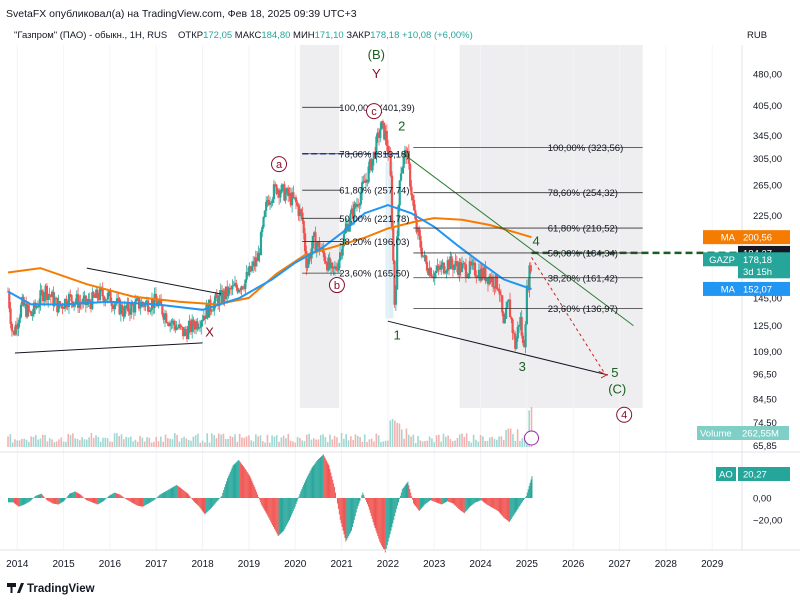  What do you see at coordinates (757, 260) in the screenshot?
I see `price-tag-value: 178,18` at bounding box center [757, 260].